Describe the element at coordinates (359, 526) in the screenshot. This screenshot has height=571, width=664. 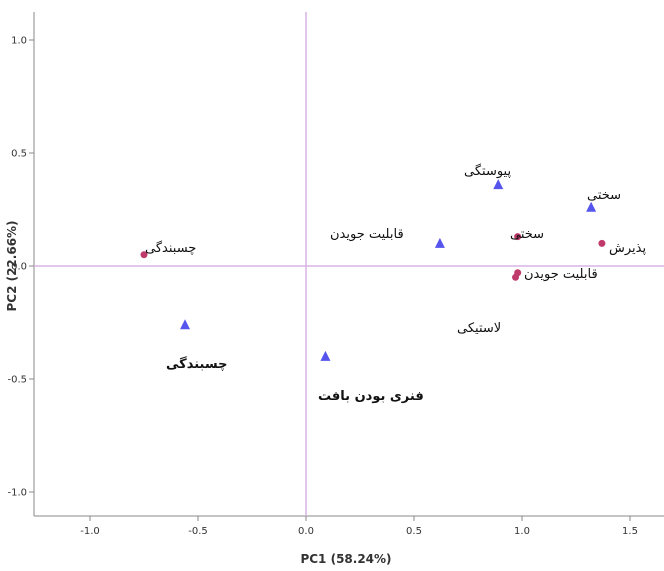
I see `x-ticks: -1.0 -0.5 0.0 0.5 1.0 1.5` at that location.